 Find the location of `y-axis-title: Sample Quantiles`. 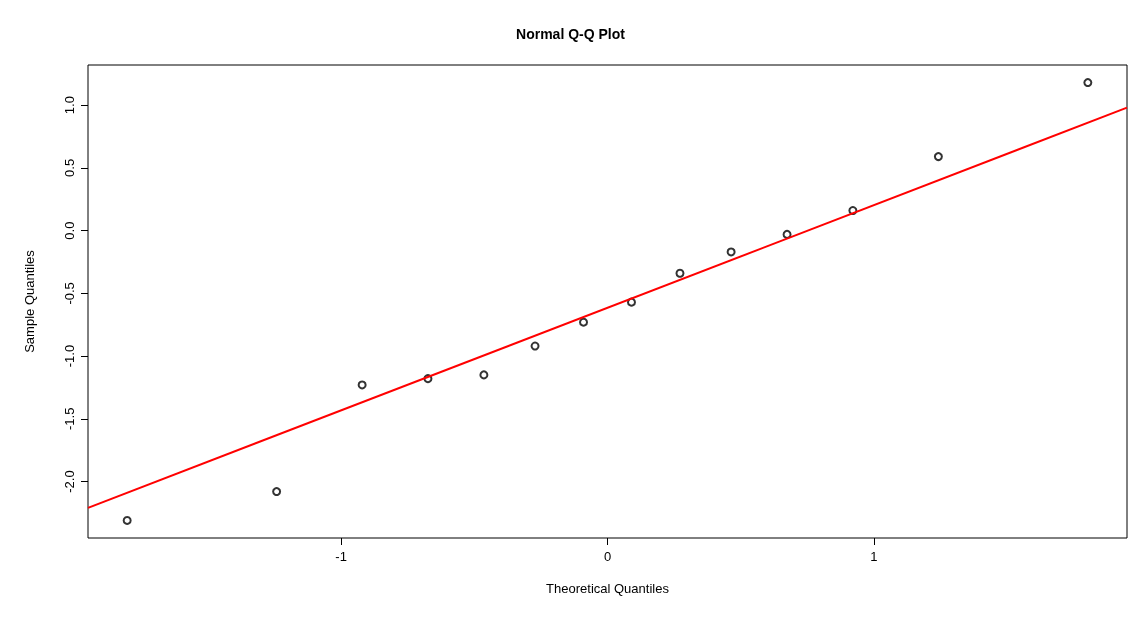

y-axis-title: Sample Quantiles is located at coordinates (29, 301).